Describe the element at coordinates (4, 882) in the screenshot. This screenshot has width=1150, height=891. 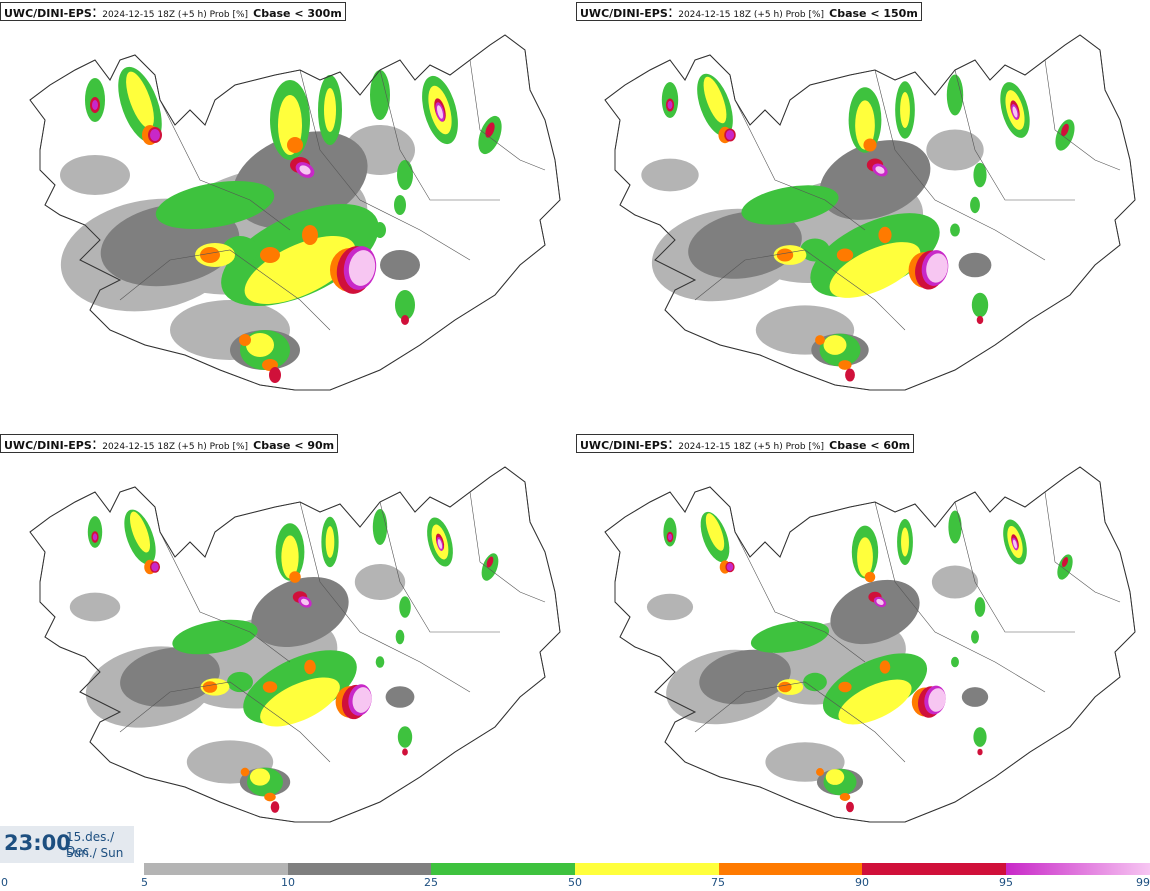
I see `colorbar-tick: 0` at that location.